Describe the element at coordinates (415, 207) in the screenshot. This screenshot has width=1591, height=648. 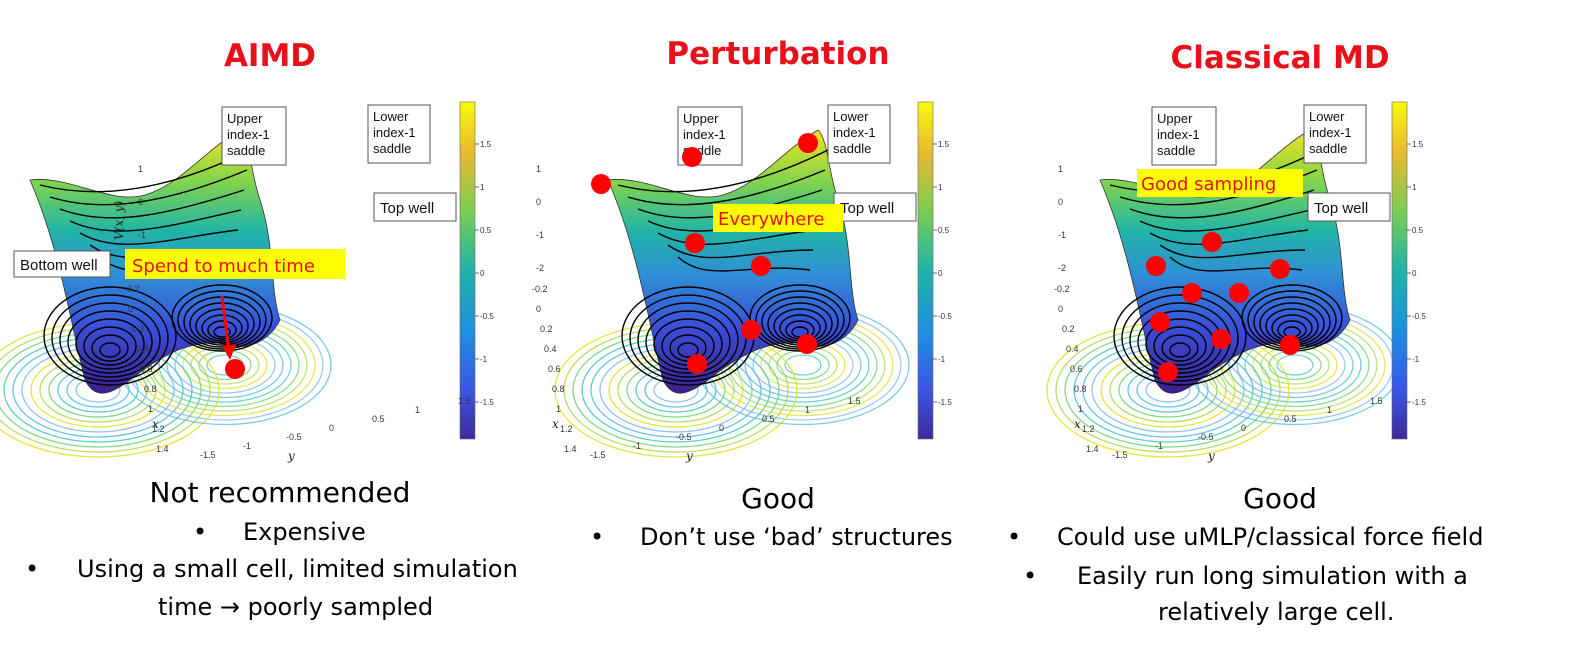
I see `top-well-box` at that location.